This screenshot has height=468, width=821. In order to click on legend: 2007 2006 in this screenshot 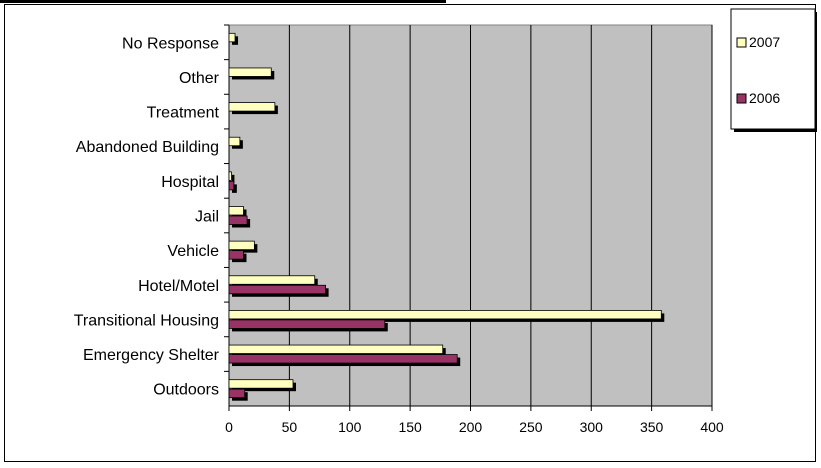, I will do `click(774, 70)`.